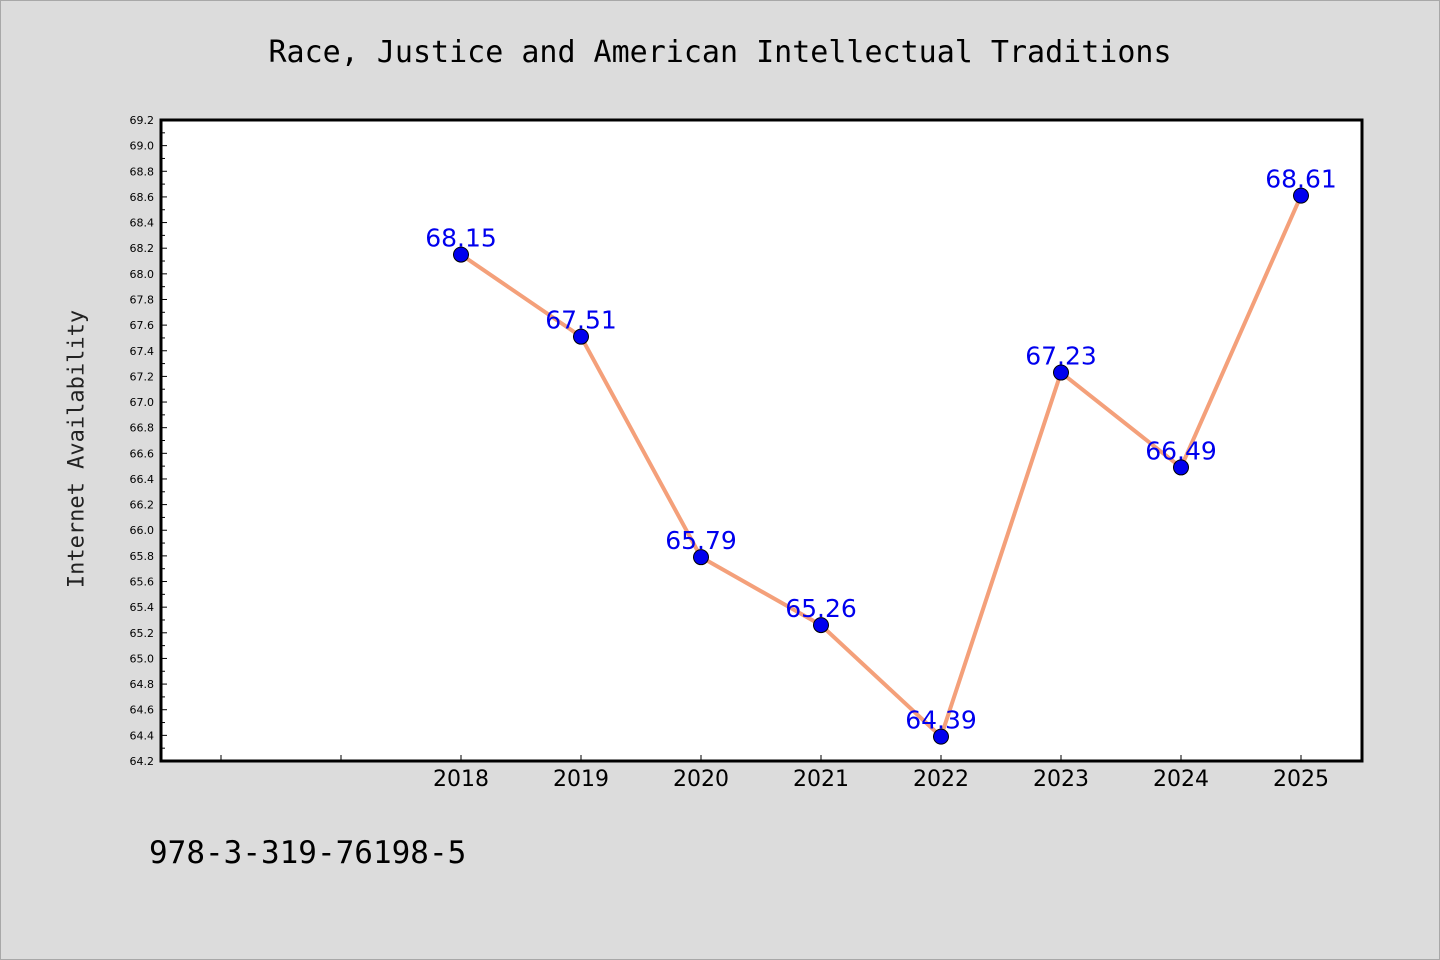  I want to click on y-tick-label: 66.4, so click(142, 479).